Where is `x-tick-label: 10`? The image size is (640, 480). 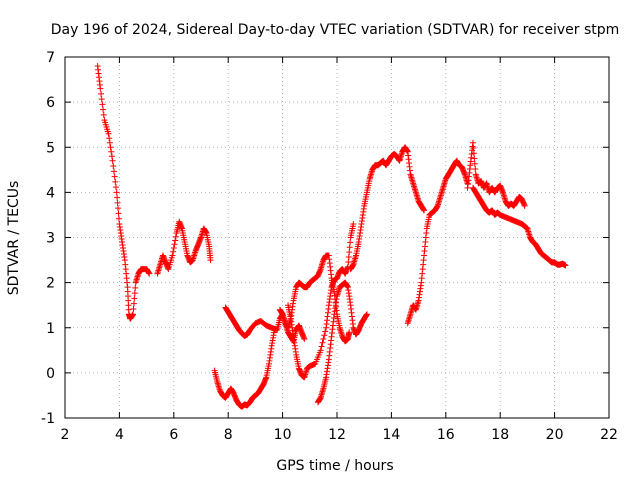 x-tick-label: 10 is located at coordinates (283, 435).